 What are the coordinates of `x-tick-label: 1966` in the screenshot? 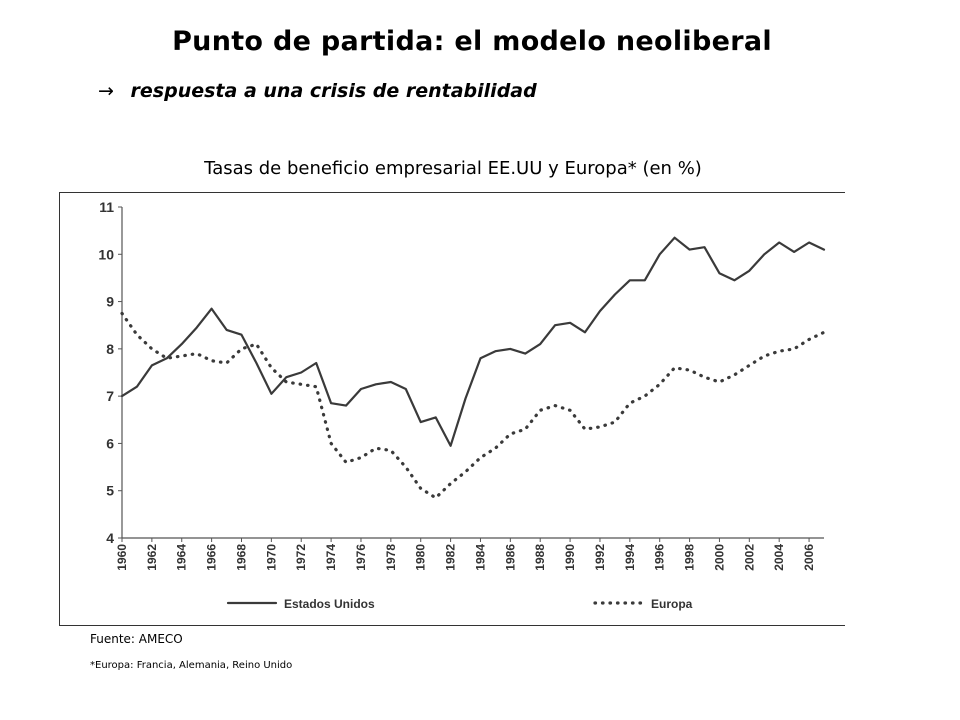 It's located at (212, 557).